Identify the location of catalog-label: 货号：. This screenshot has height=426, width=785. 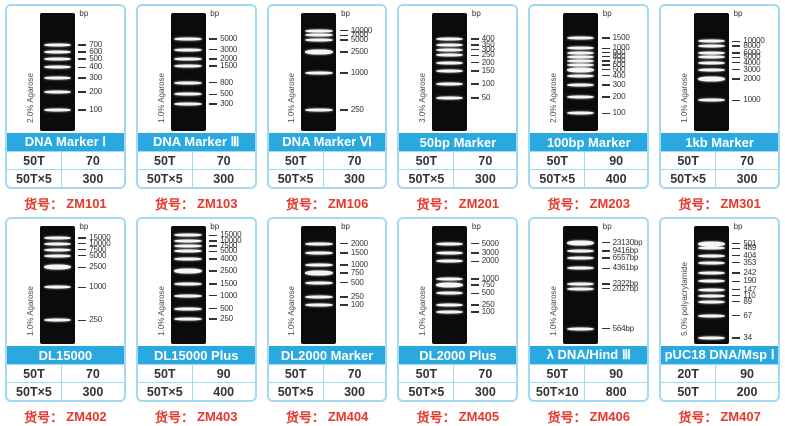
(305, 417).